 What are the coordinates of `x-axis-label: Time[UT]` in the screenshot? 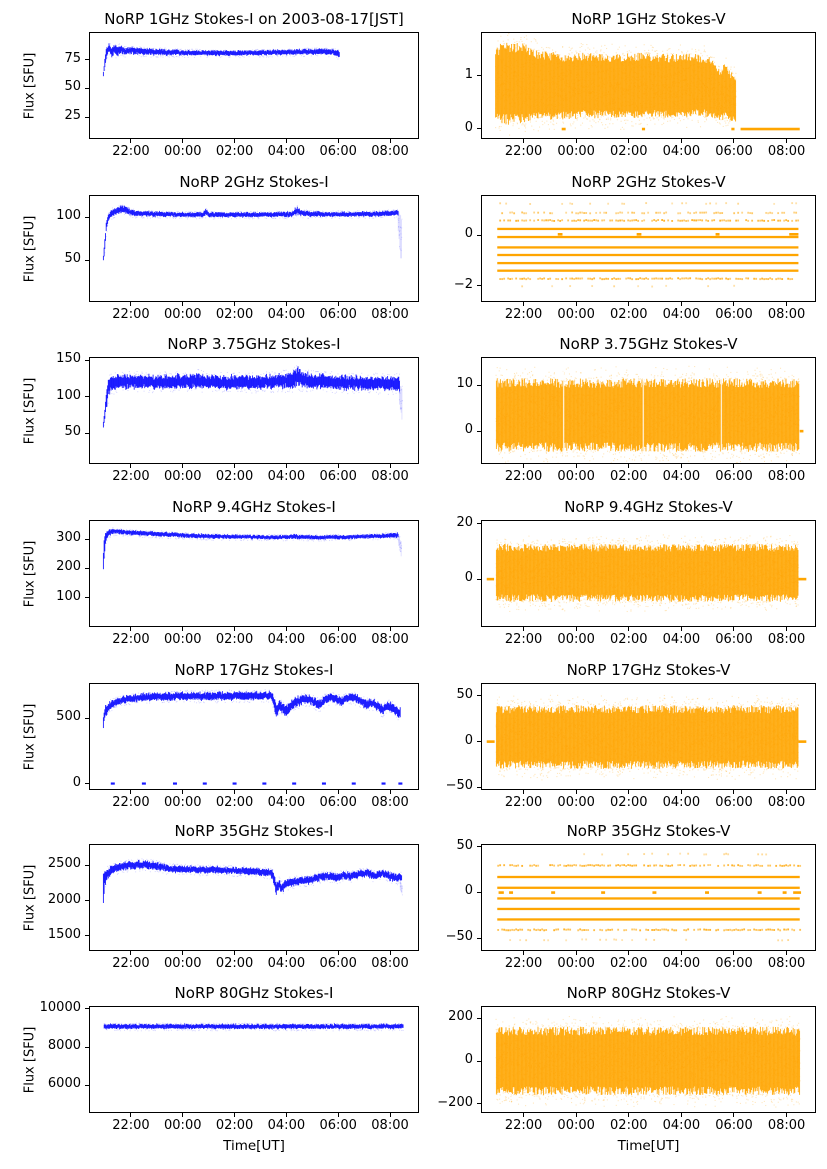 It's located at (254, 1146).